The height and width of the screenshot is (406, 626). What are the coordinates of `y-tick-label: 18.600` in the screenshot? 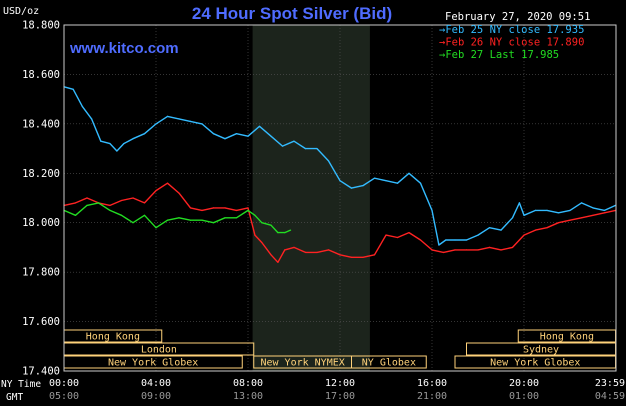 It's located at (41, 75).